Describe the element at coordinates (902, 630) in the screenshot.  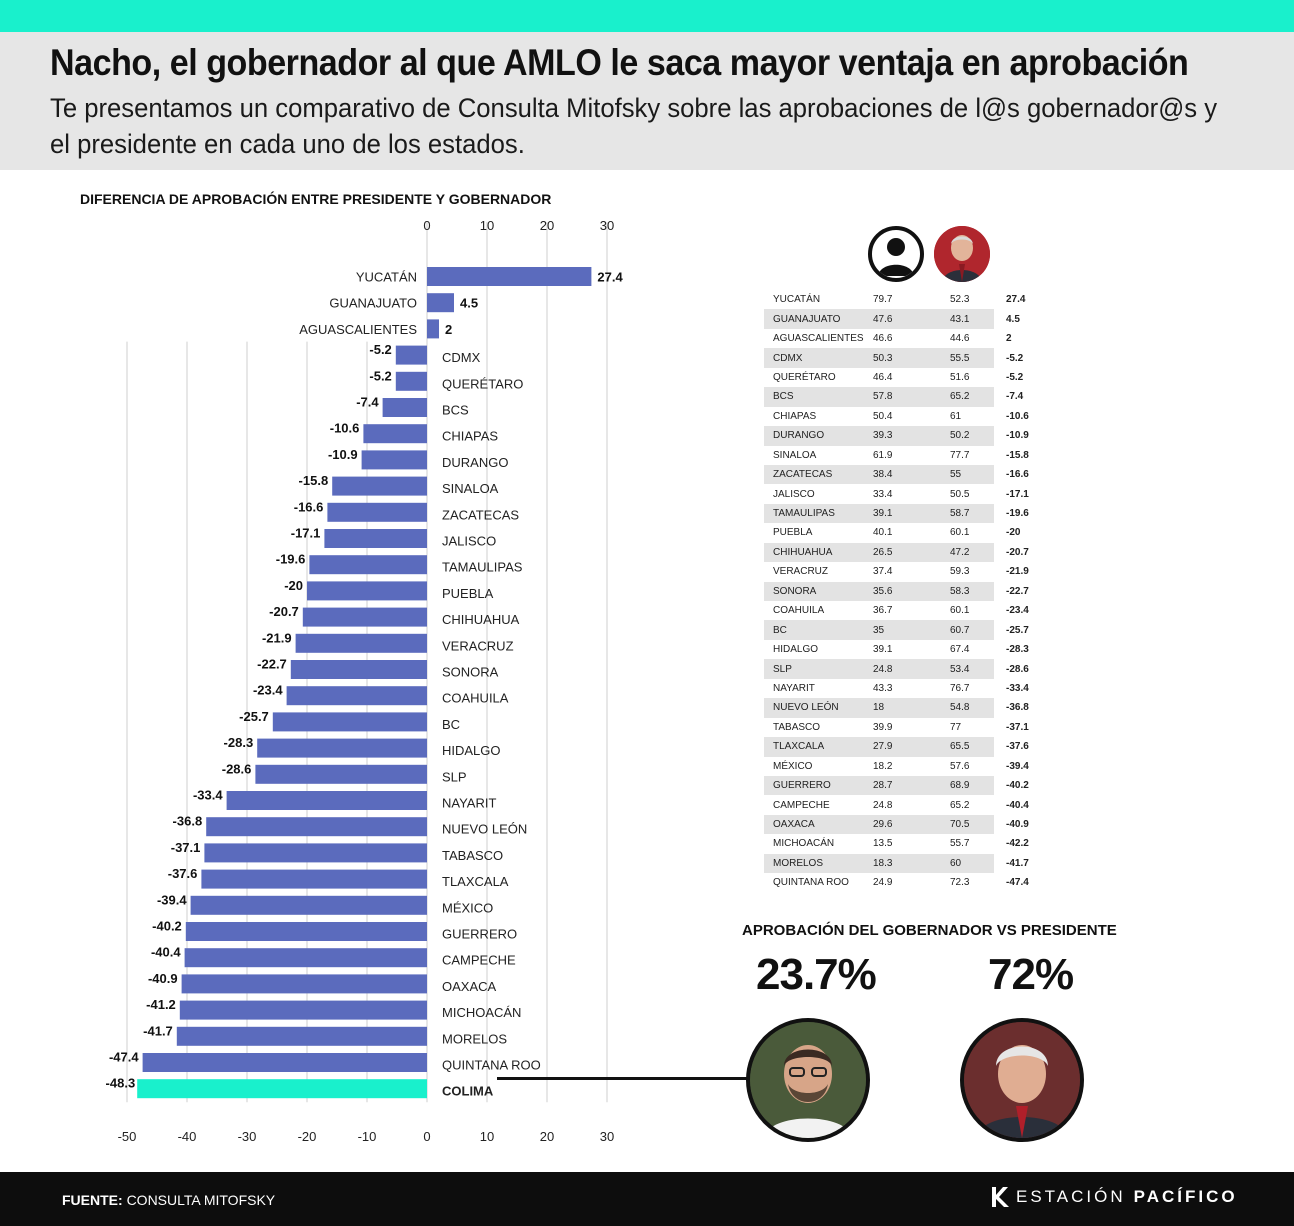
I see `governor-approval-cell: 35` at that location.